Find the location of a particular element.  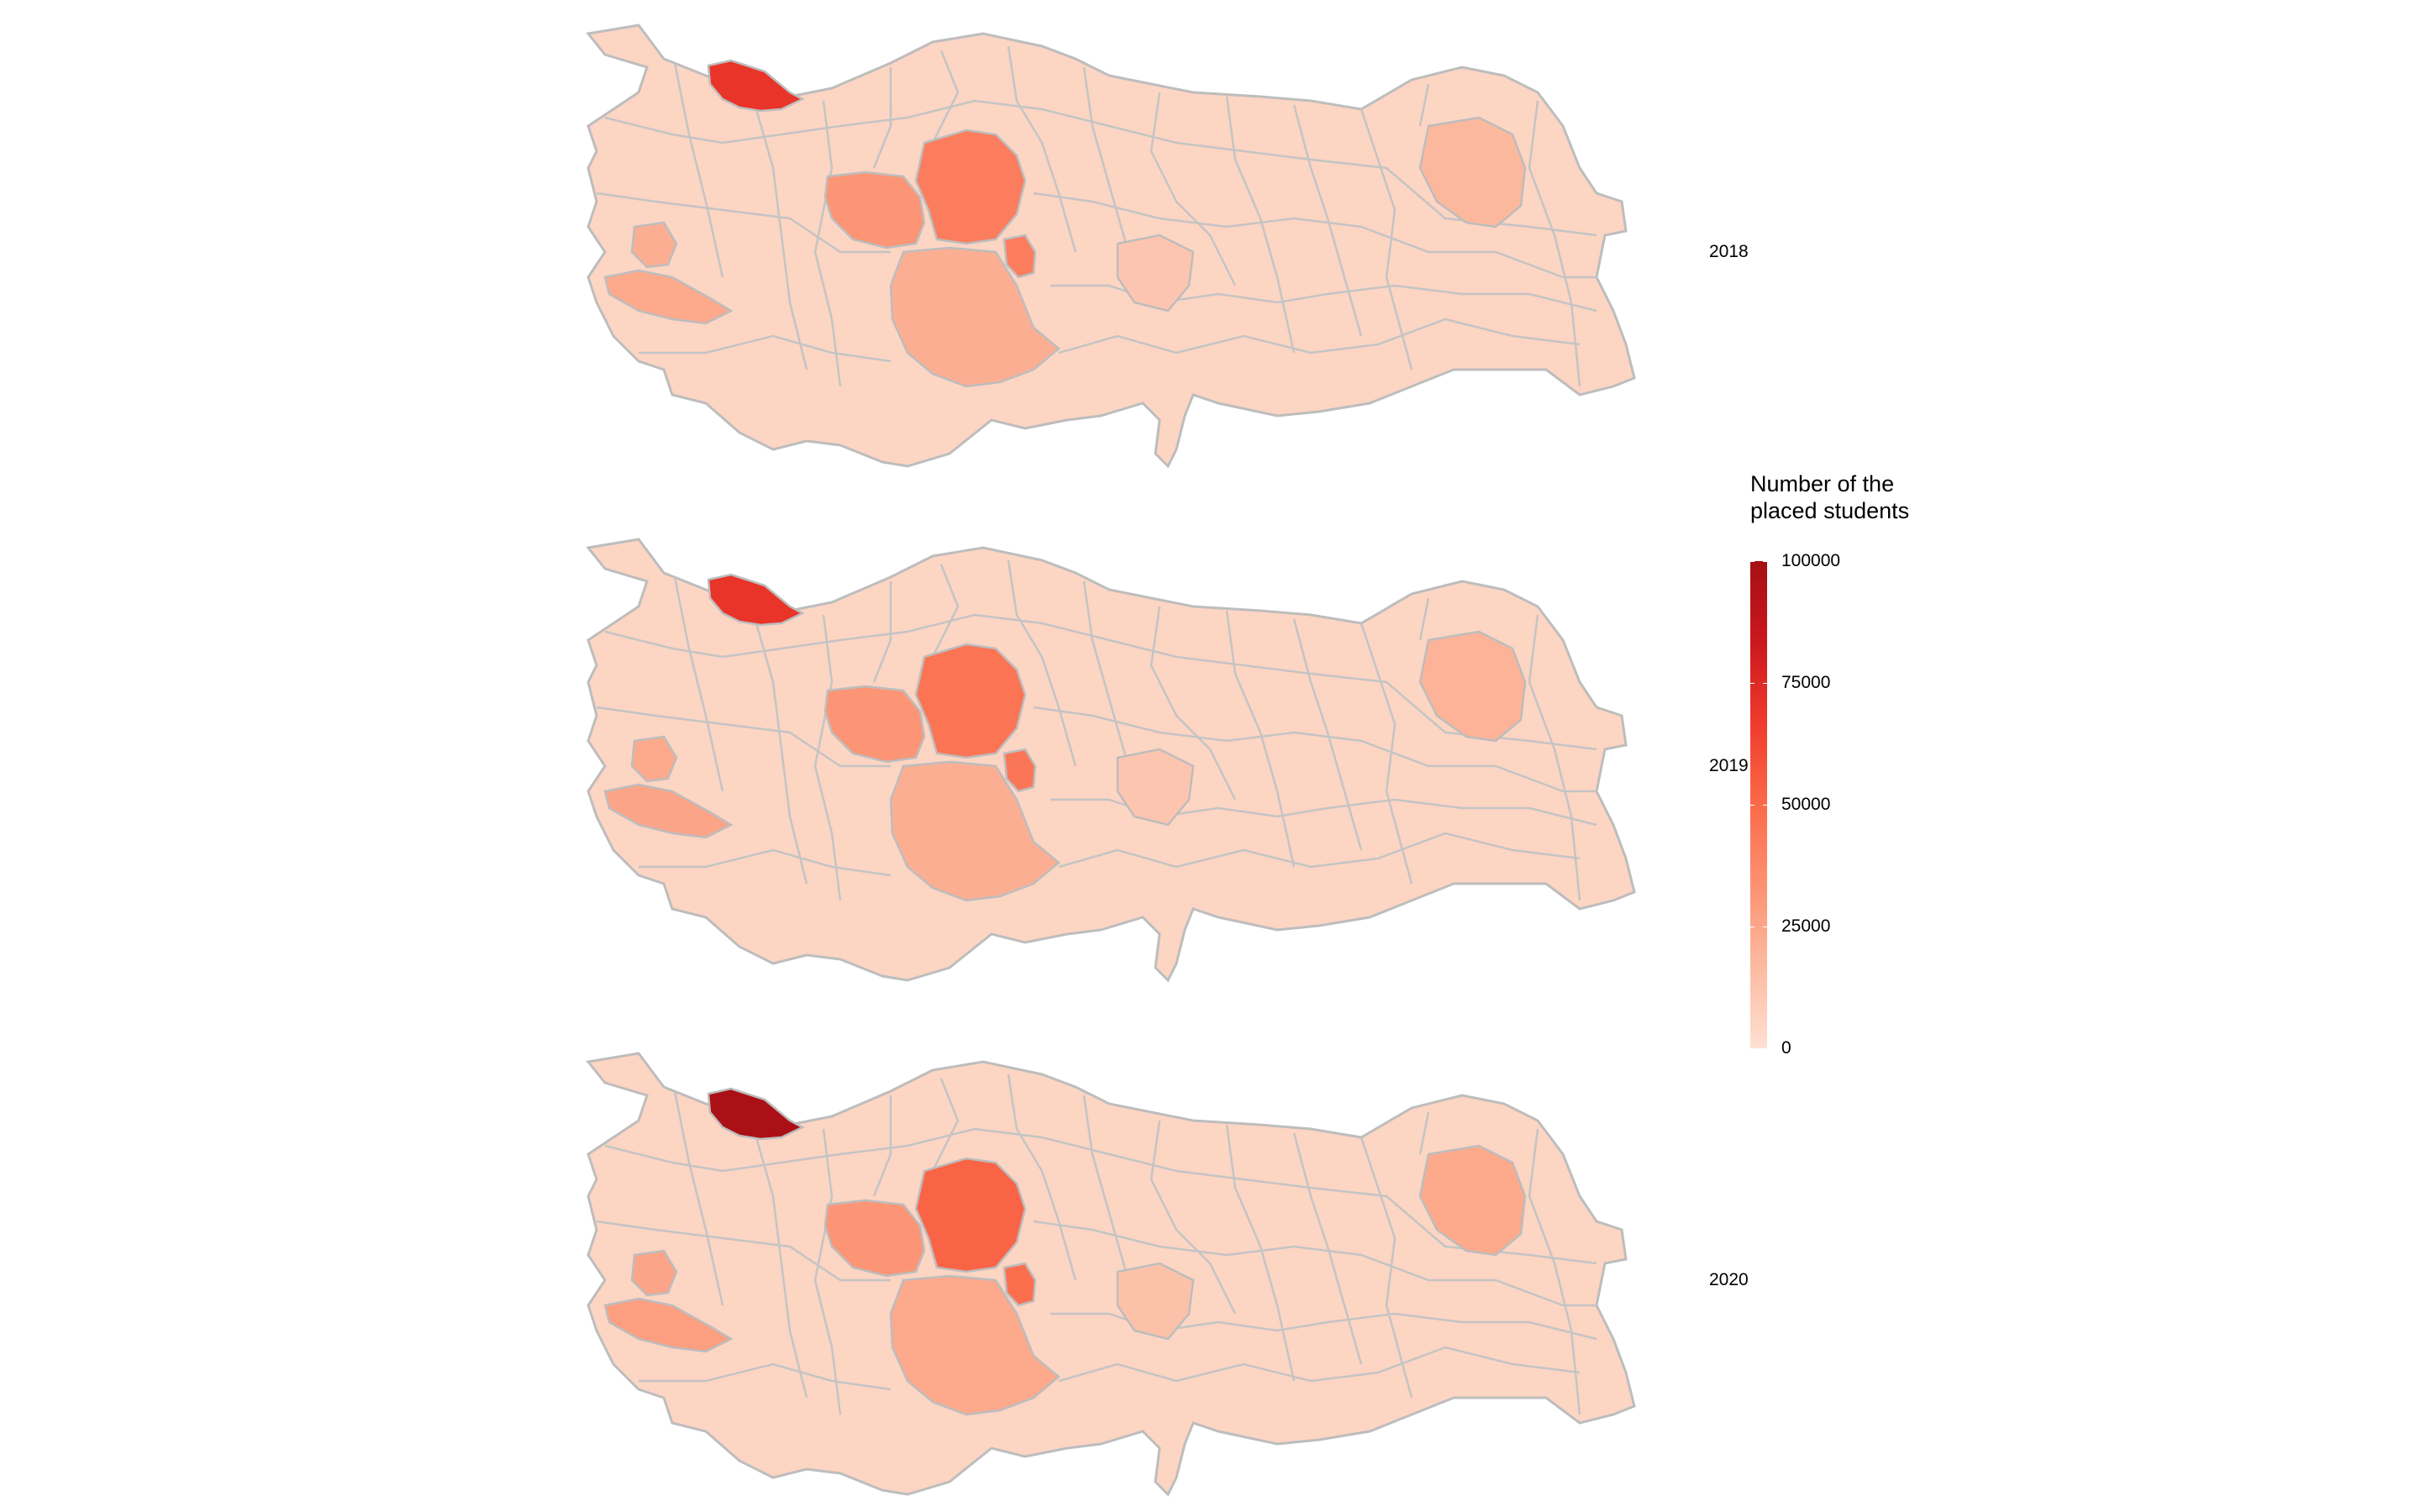

legend-tick-label: 100000 is located at coordinates (1811, 560).